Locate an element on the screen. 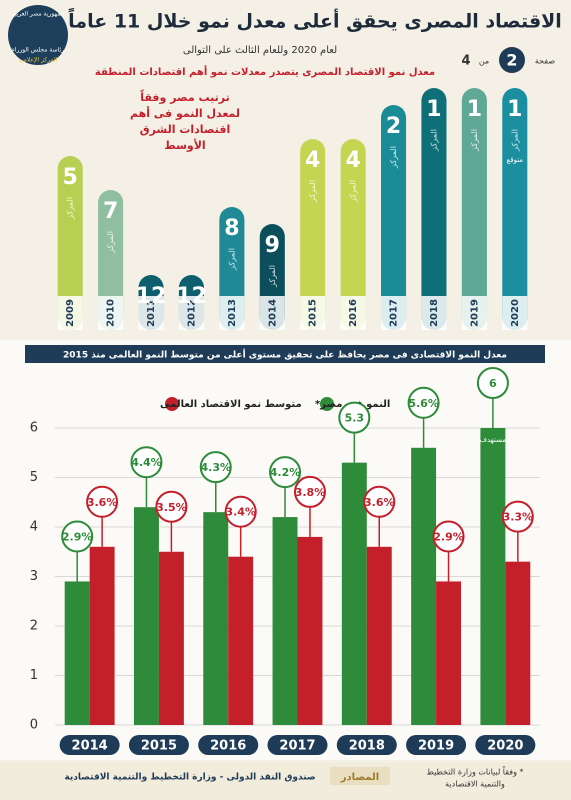  value-label: 4.3% is located at coordinates (215, 467).